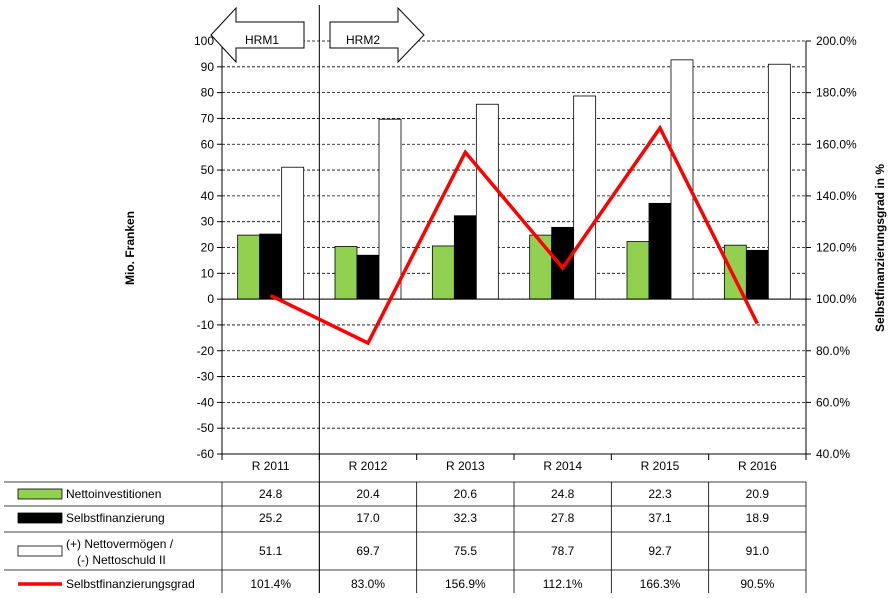  What do you see at coordinates (833, 351) in the screenshot?
I see `y2-tick-label: 80.0%` at bounding box center [833, 351].